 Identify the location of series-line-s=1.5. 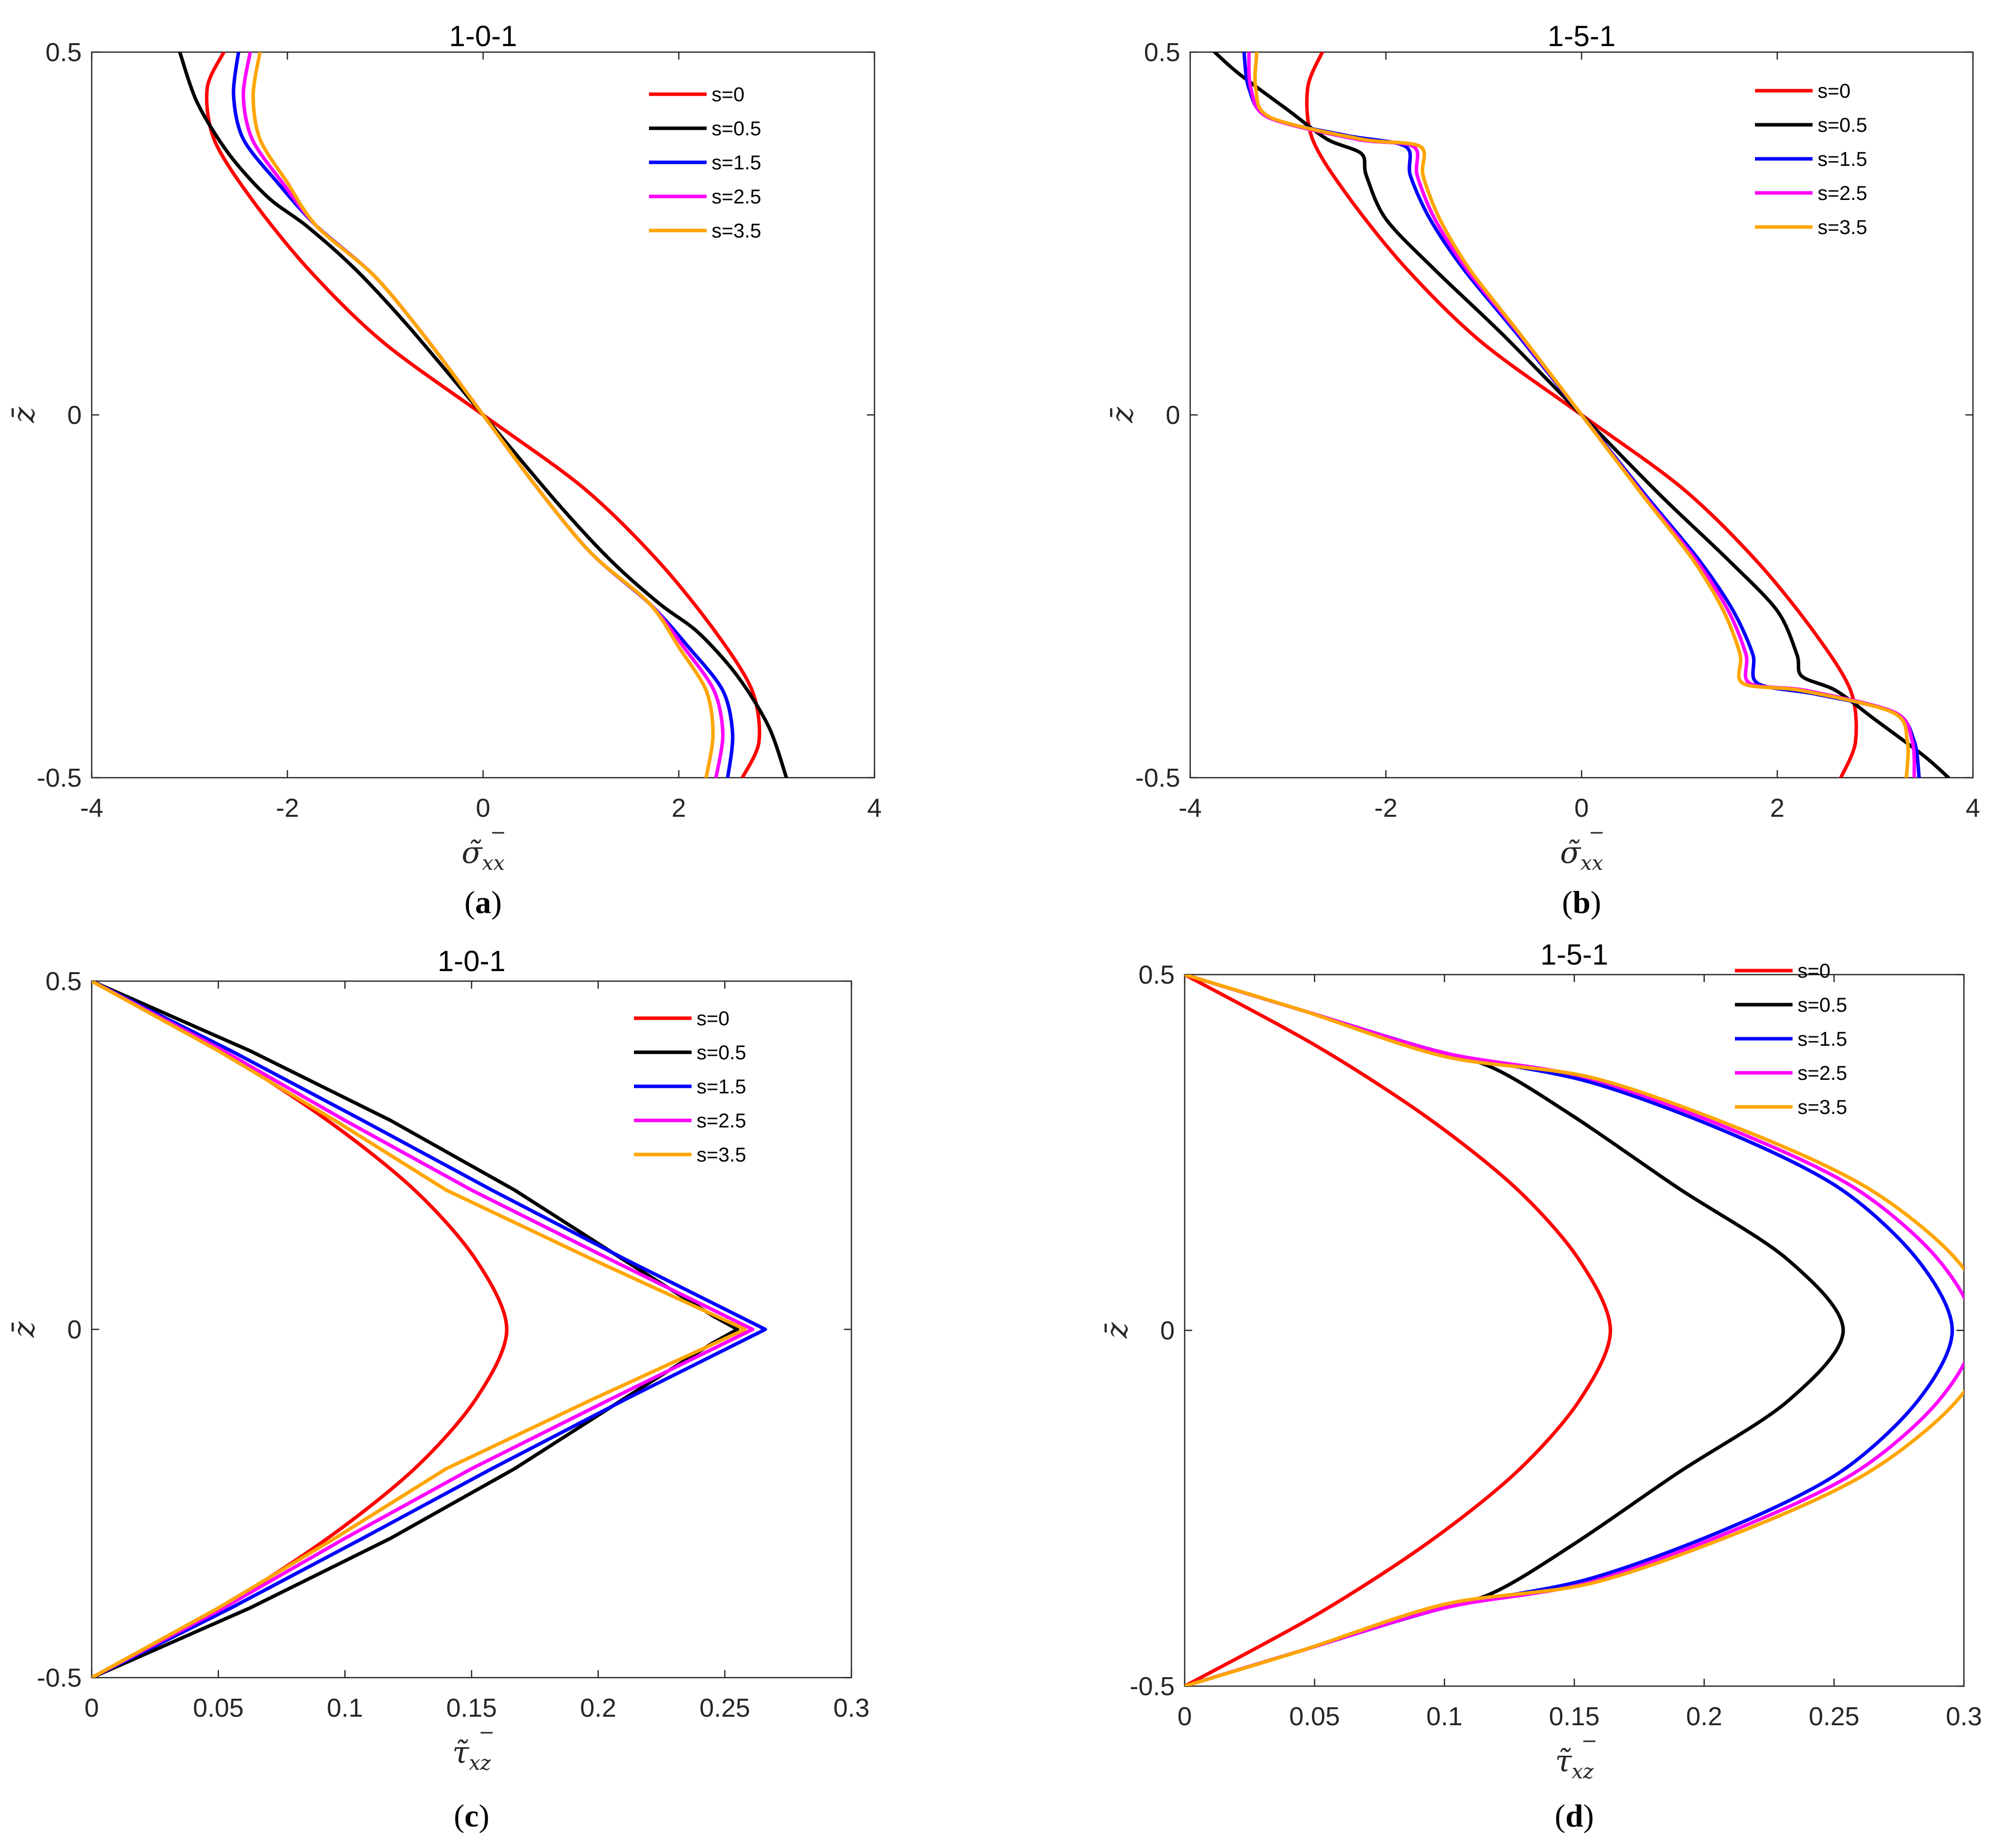
(429, 1329).